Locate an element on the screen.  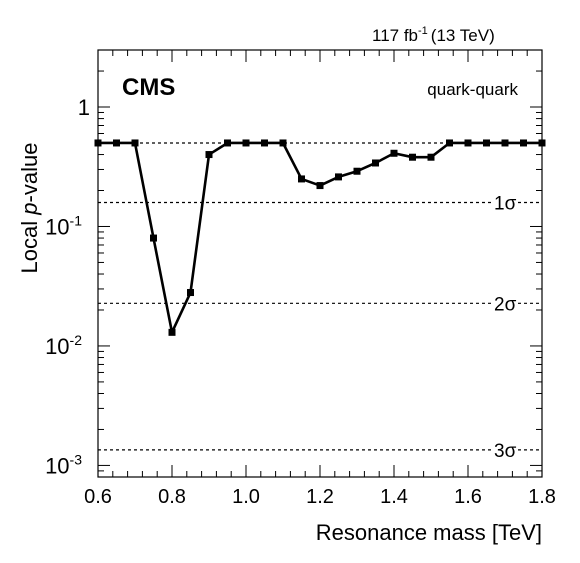
x-tick-label: 0.8 is located at coordinates (172, 497).